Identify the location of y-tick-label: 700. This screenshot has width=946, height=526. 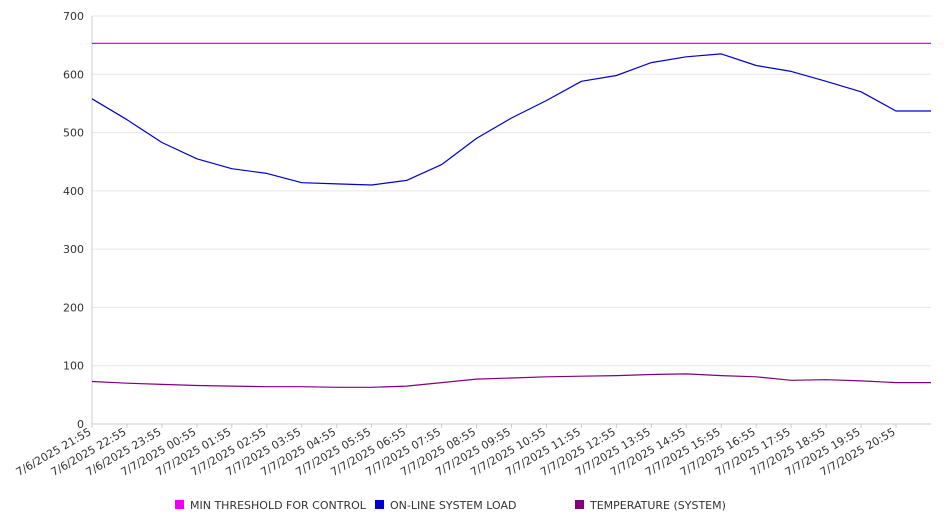
(73, 16).